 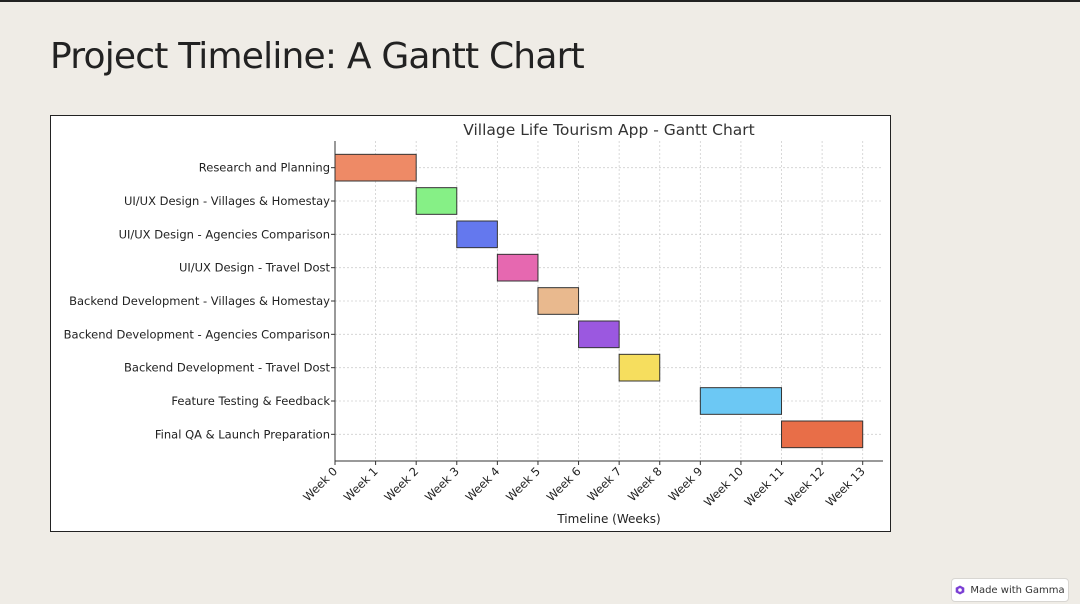 What do you see at coordinates (227, 368) in the screenshot?
I see `task-label: Backend Development - Travel Dost` at bounding box center [227, 368].